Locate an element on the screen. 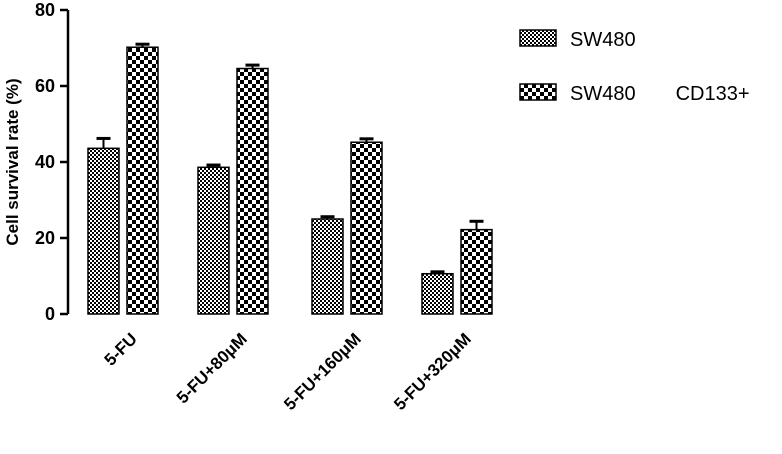 The image size is (782, 454). category-labels: 5-FU 5-FU+80μM 5-FU+160μM 5-FU+320μM is located at coordinates (288, 371).